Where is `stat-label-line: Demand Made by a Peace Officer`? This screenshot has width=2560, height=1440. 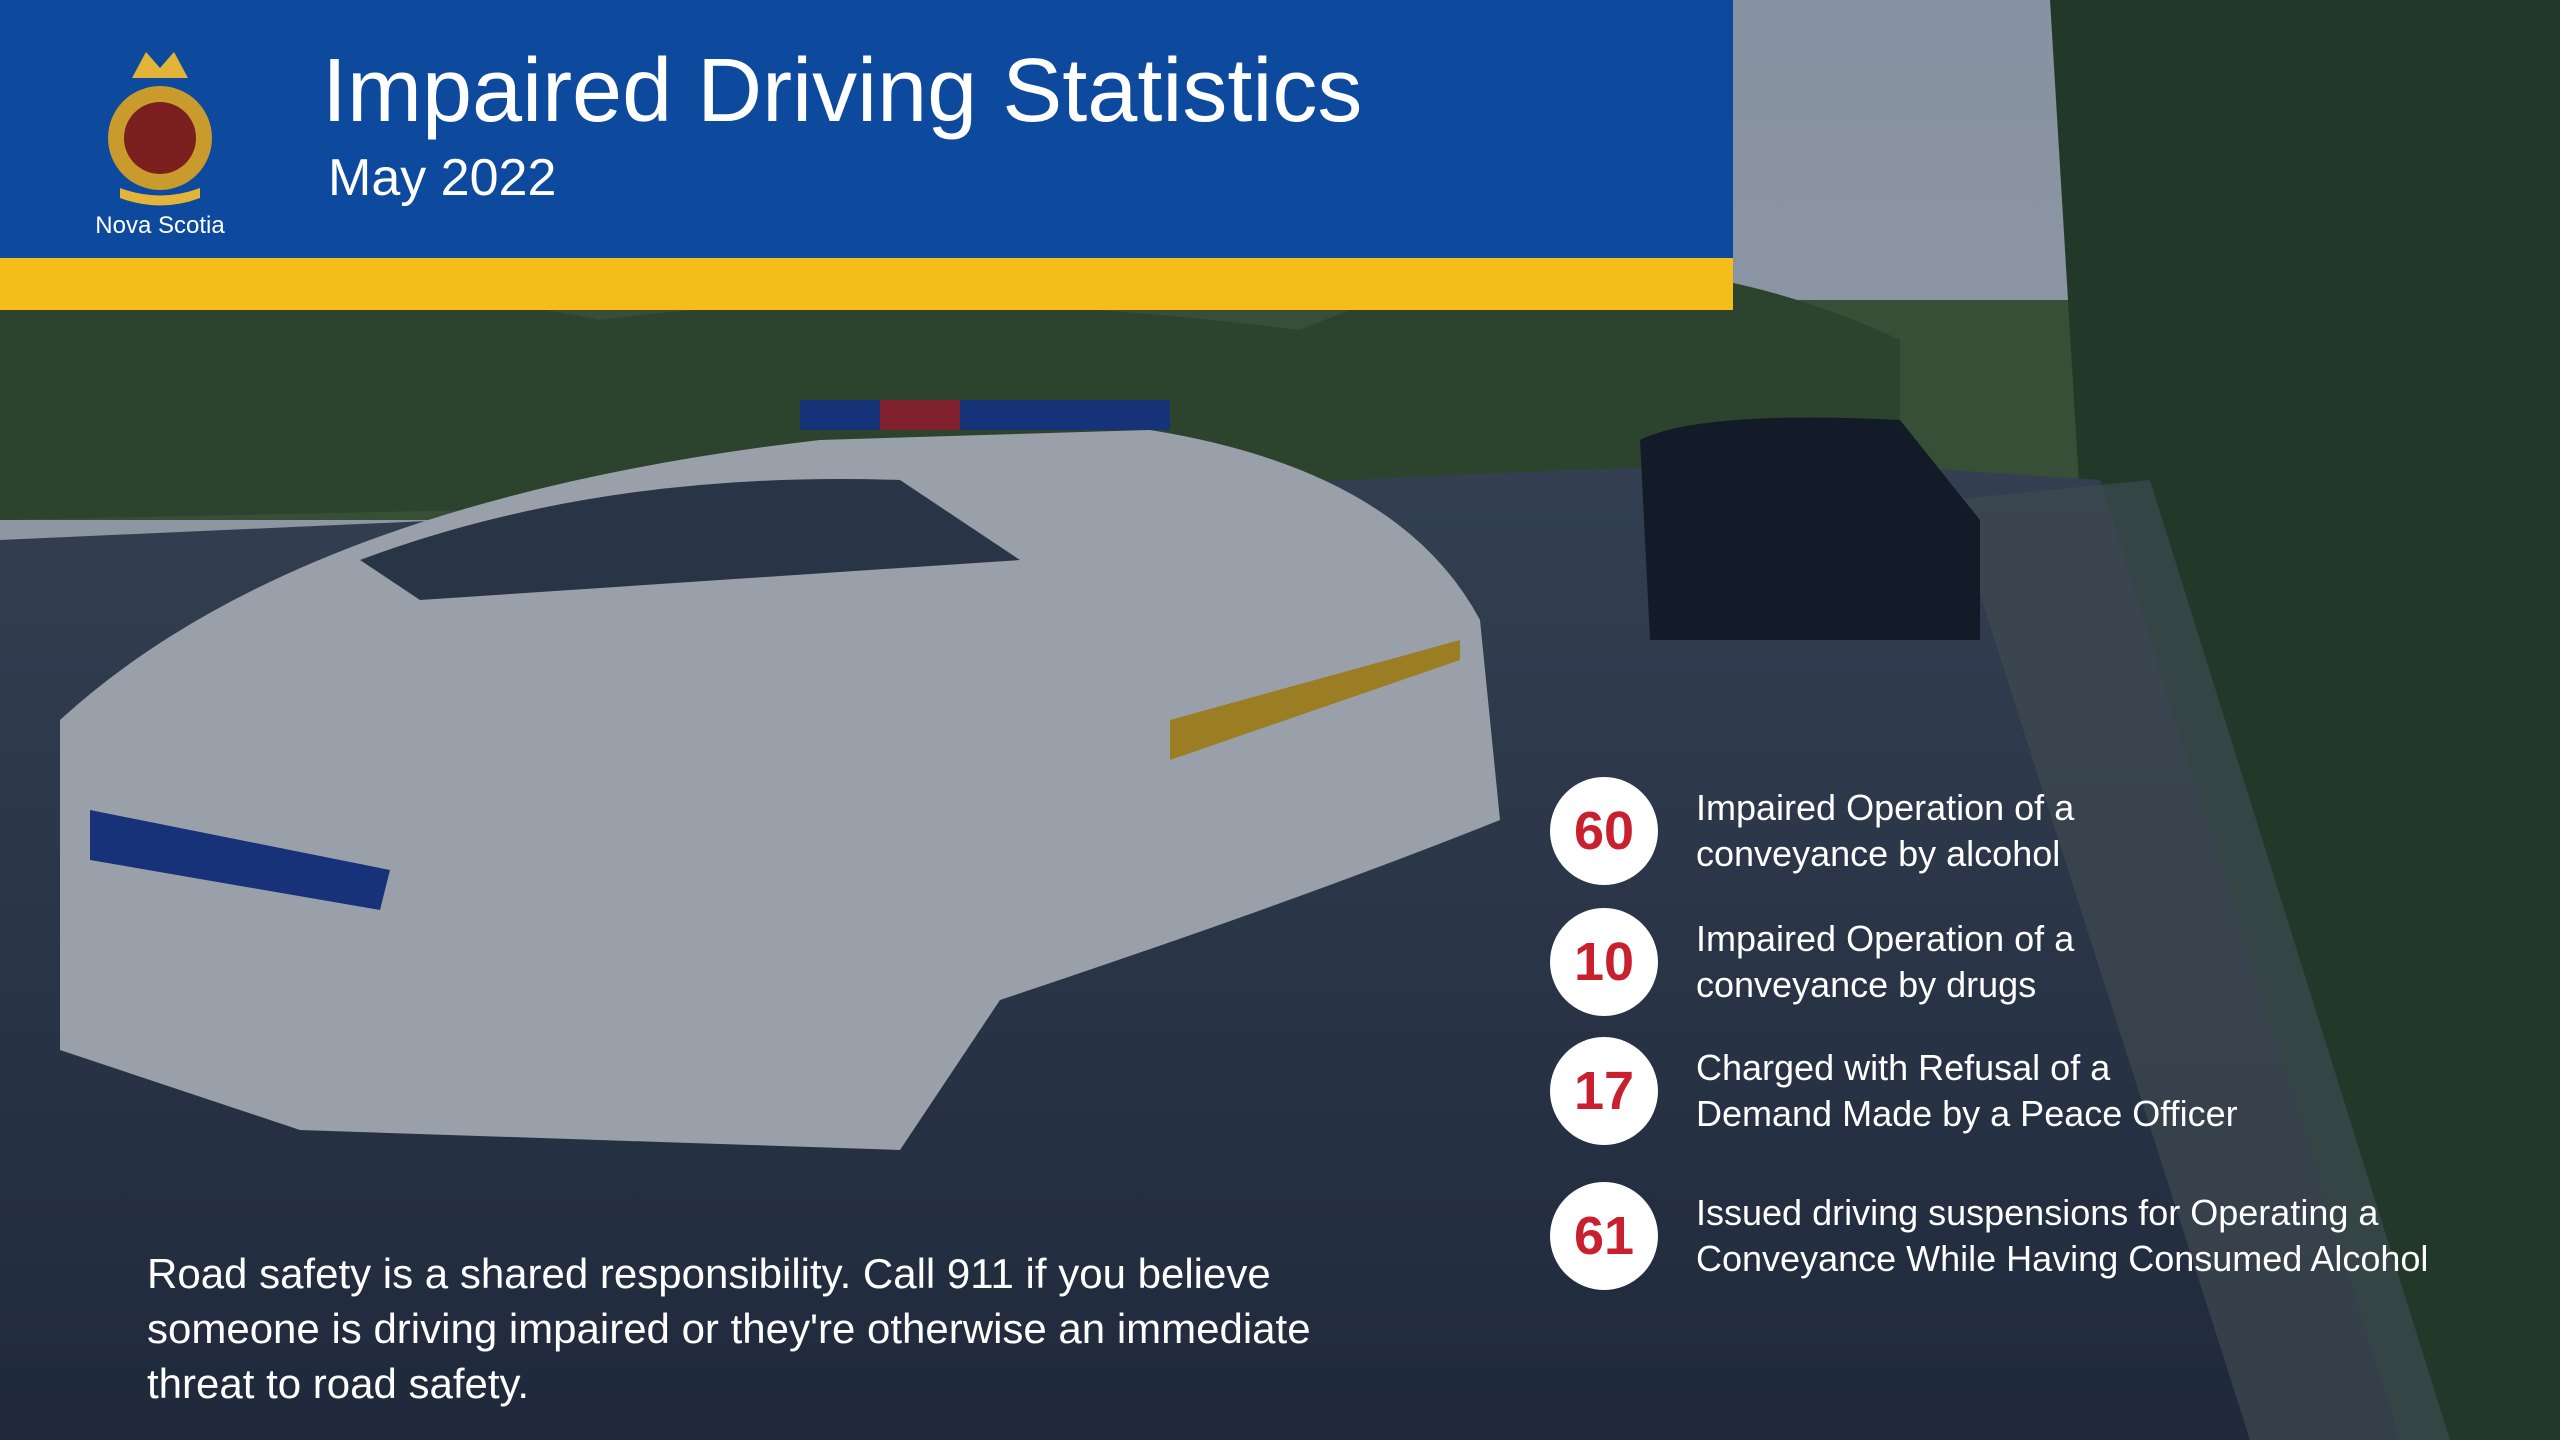 stat-label-line: Demand Made by a Peace Officer is located at coordinates (1967, 1113).